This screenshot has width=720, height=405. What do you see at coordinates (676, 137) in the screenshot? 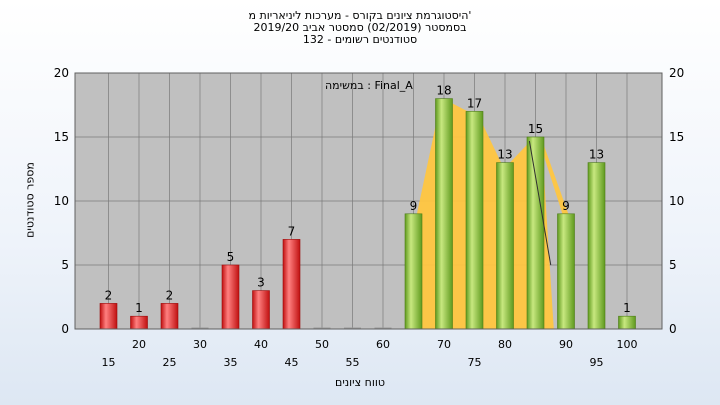
I see `y-tick-label-right: 15` at bounding box center [676, 137].